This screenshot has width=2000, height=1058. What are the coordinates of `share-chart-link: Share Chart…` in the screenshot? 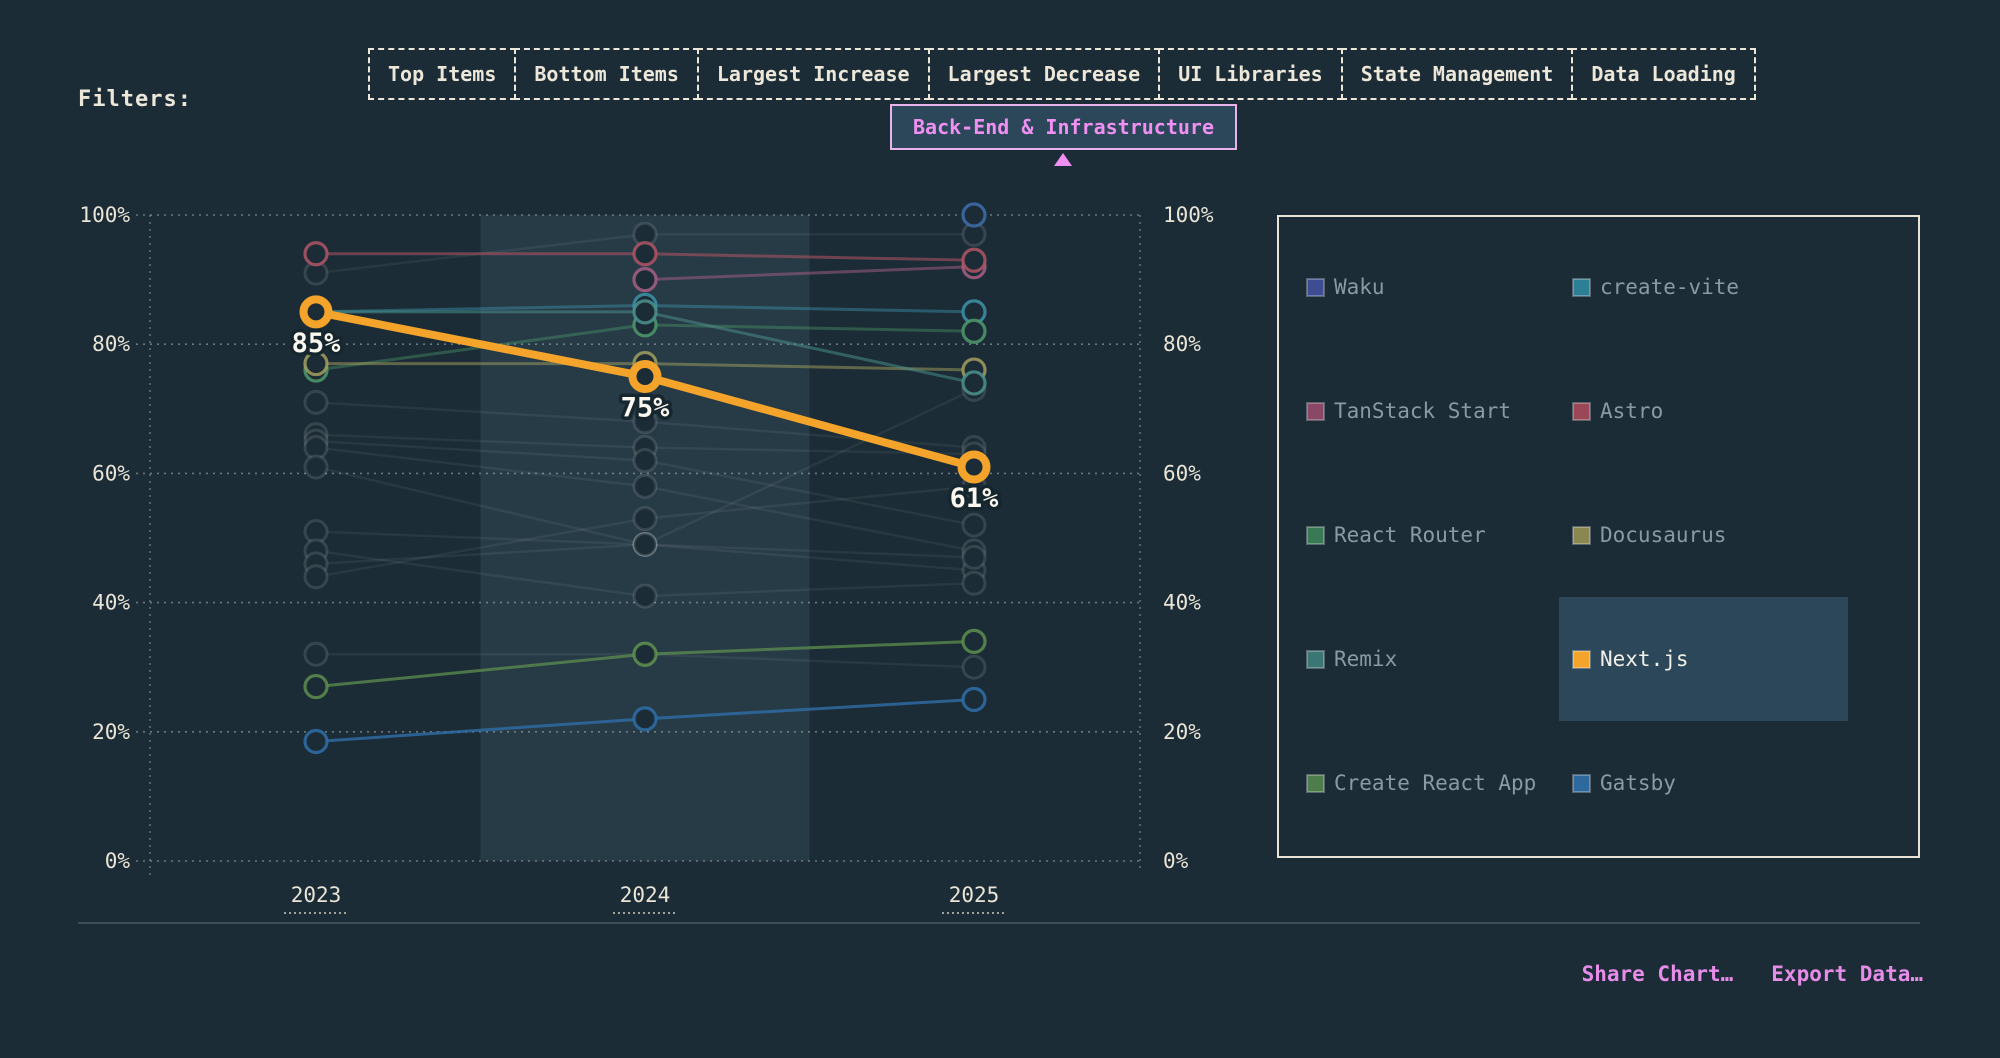 It's located at (1657, 974).